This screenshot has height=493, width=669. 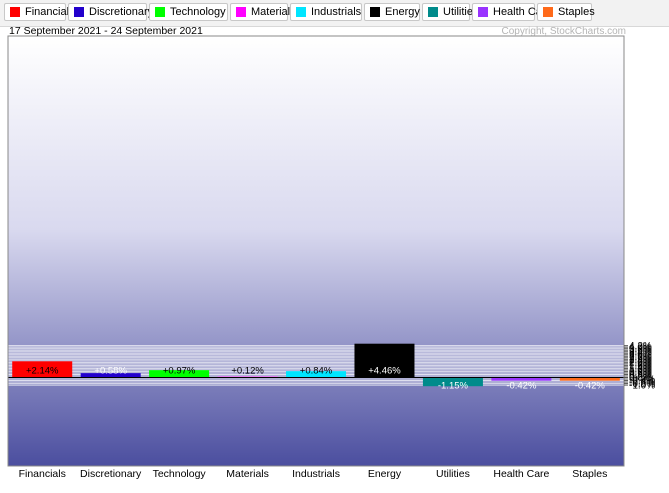 I want to click on y-tick-label: 2.8%, so click(x=640, y=357).